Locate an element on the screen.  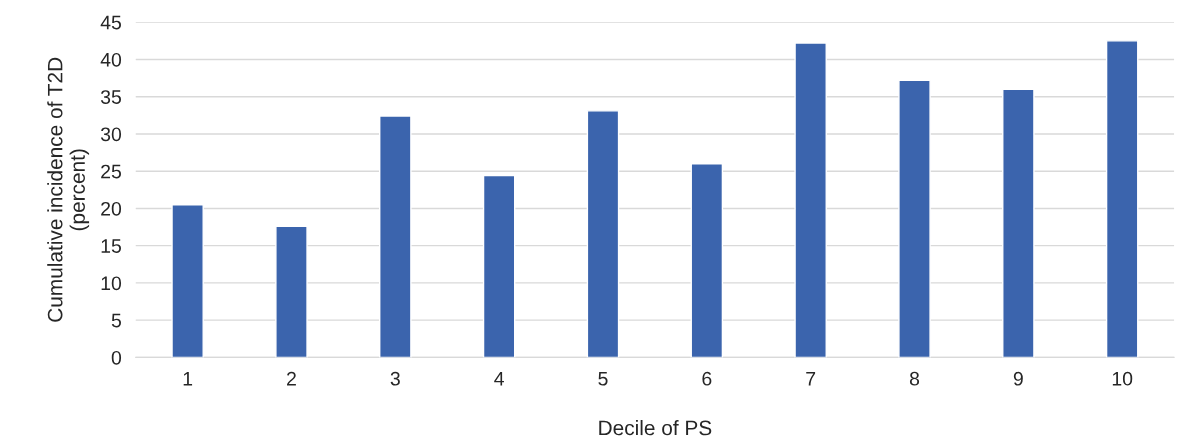
x-tick-label: 10 is located at coordinates (1122, 378).